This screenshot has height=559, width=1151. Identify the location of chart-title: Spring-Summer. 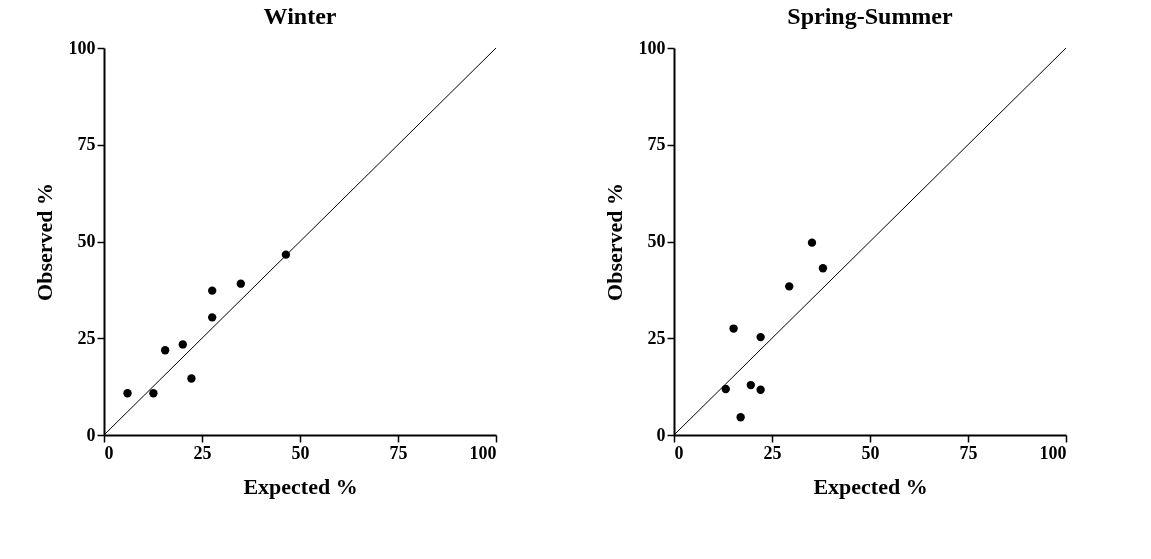
(870, 16).